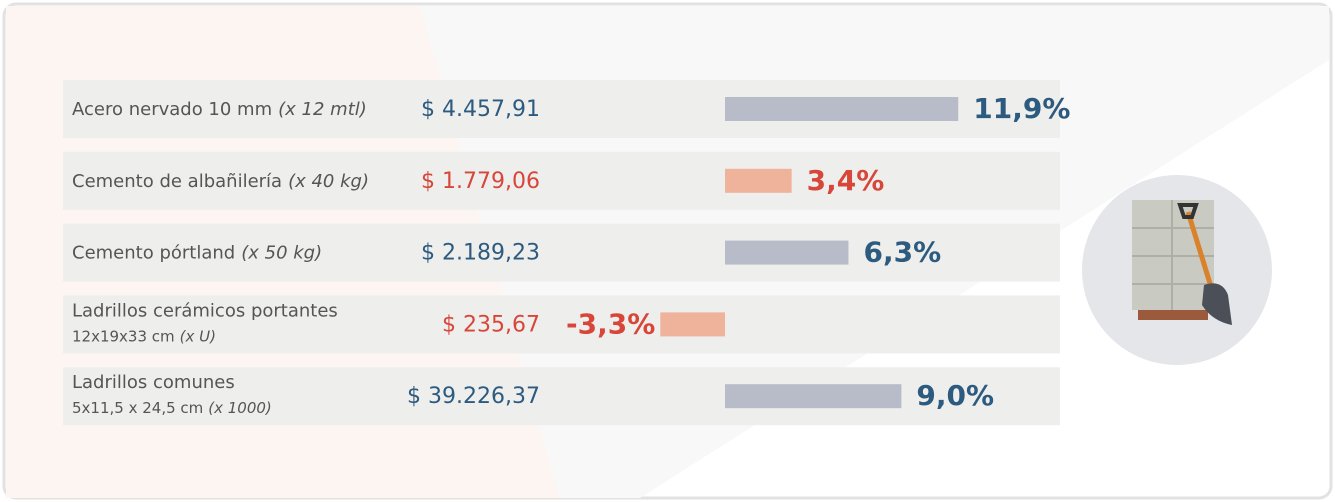 The width and height of the screenshot is (1335, 502). Describe the element at coordinates (123, 336) in the screenshot. I see `item-size: 12x19x33 cm` at that location.